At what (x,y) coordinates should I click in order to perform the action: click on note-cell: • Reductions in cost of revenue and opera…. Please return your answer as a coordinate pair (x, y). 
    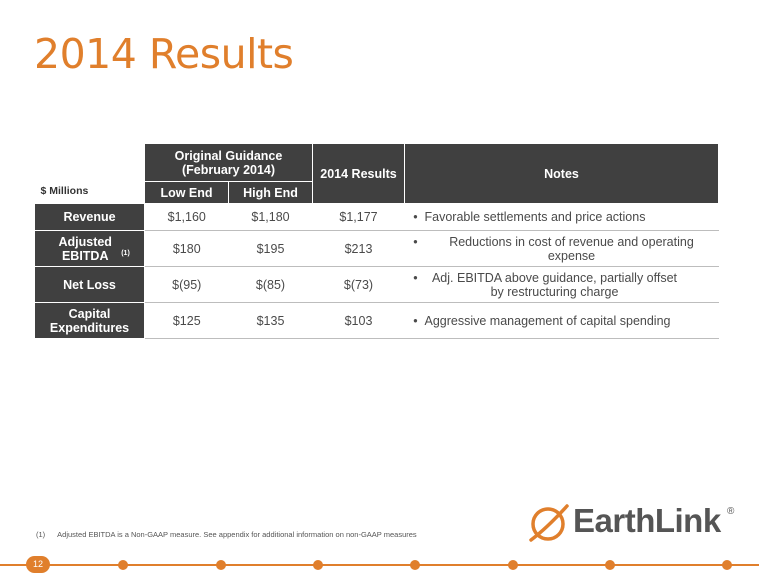
    Looking at the image, I should click on (561, 248).